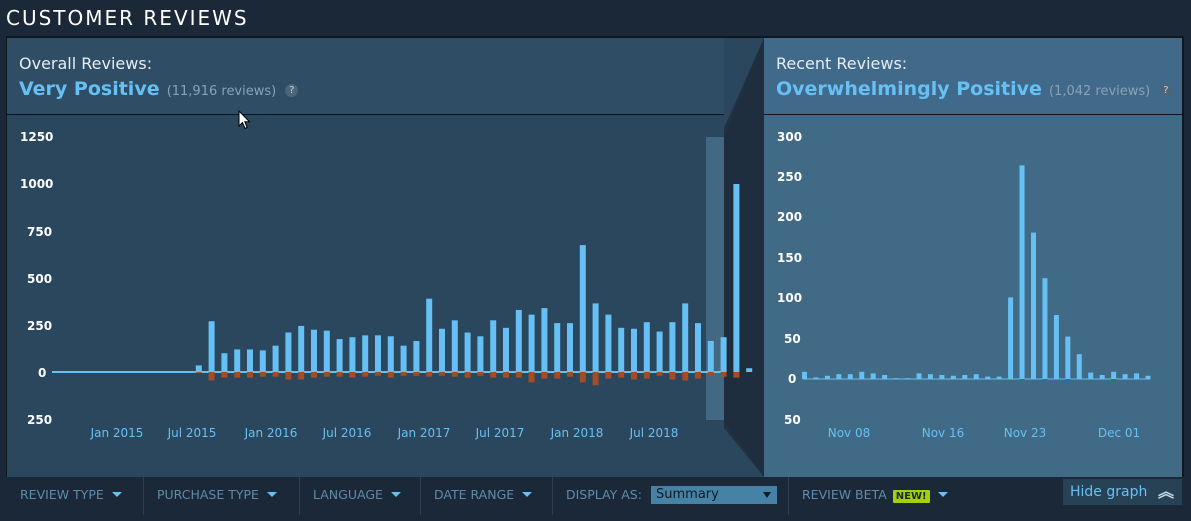 This screenshot has width=1191, height=521. I want to click on review-type-dropdown: REVIEW TYPE, so click(71, 494).